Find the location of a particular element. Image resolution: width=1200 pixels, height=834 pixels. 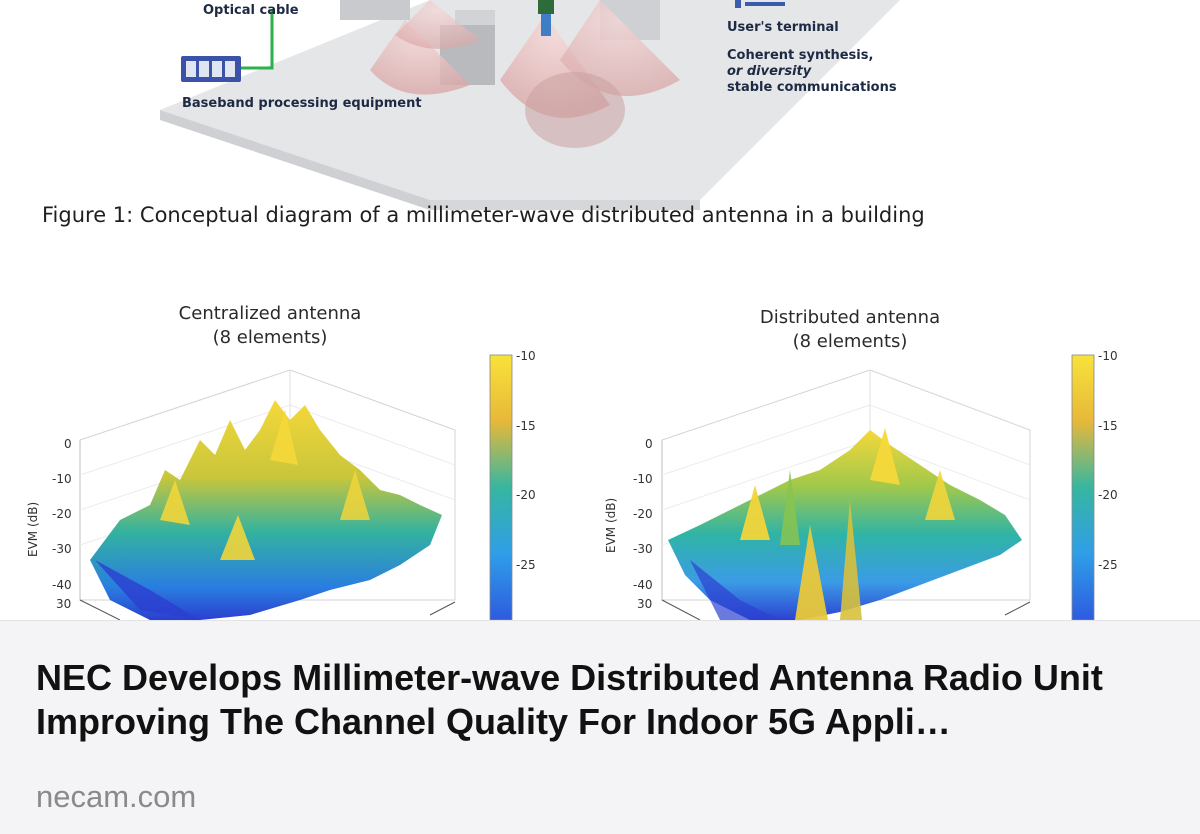

right-z-tick: -10 is located at coordinates (643, 479).